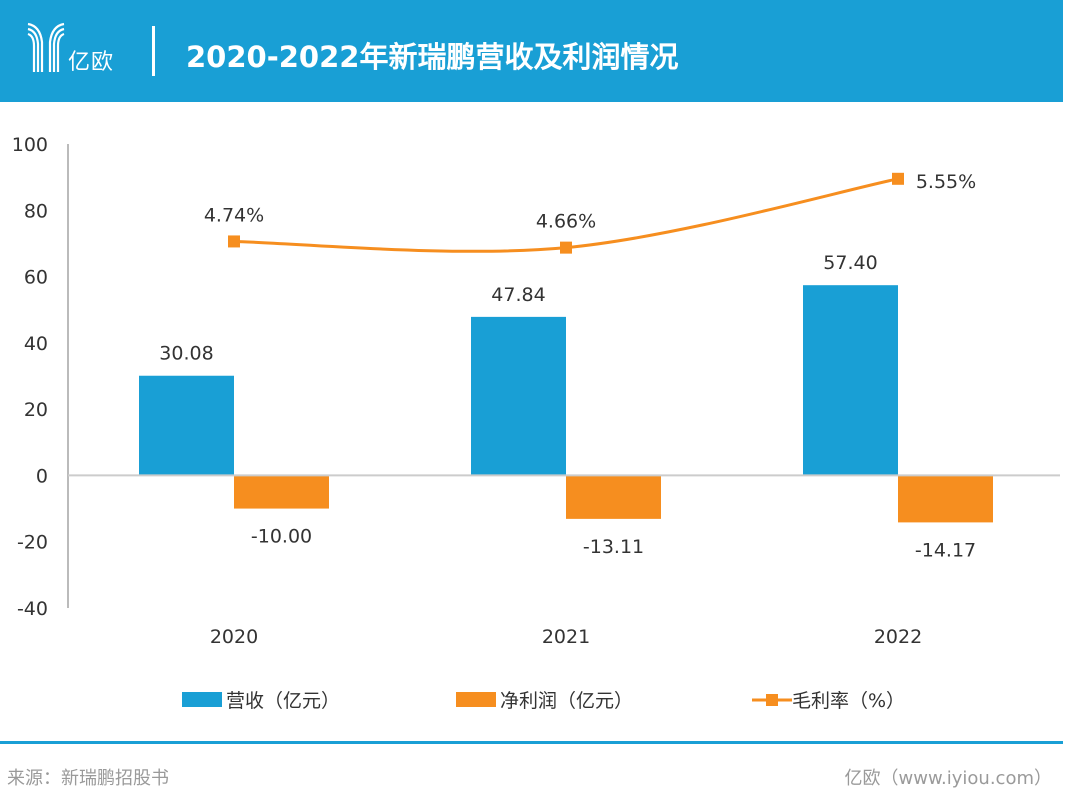 Image resolution: width=1076 pixels, height=806 pixels. What do you see at coordinates (36, 278) in the screenshot?
I see `y-tick-label: 60` at bounding box center [36, 278].